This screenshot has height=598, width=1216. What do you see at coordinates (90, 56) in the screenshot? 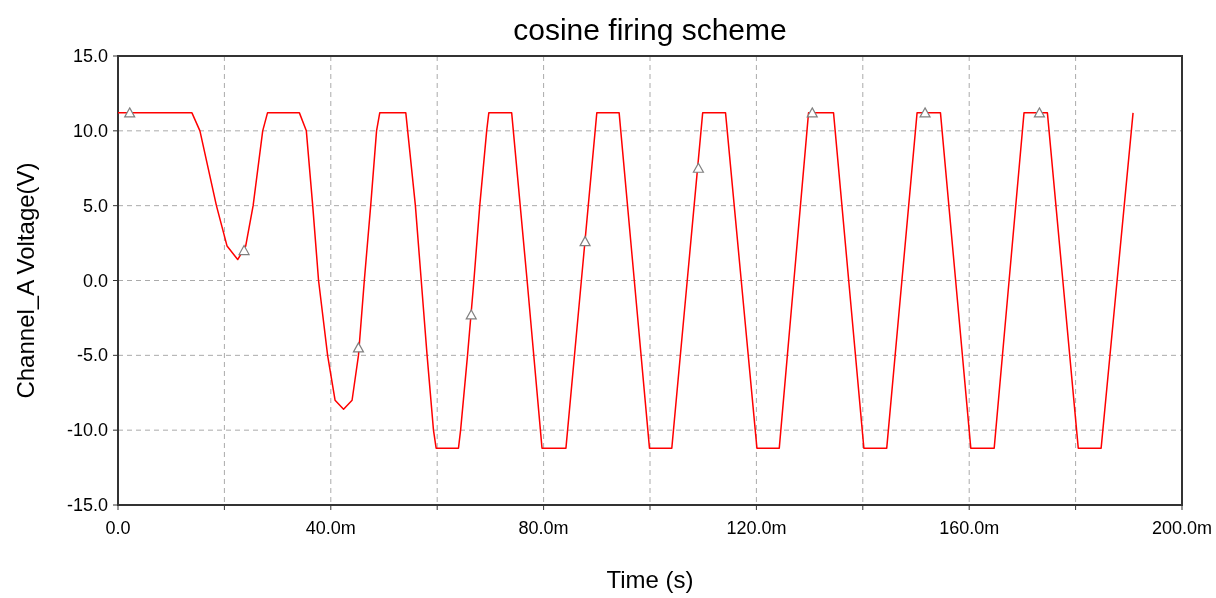
I see `y-tick-label: 15.0` at bounding box center [90, 56].